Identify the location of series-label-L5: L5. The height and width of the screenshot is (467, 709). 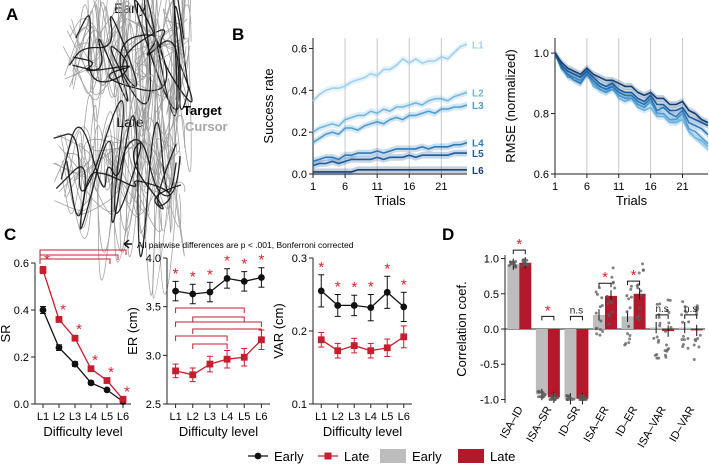
(478, 154).